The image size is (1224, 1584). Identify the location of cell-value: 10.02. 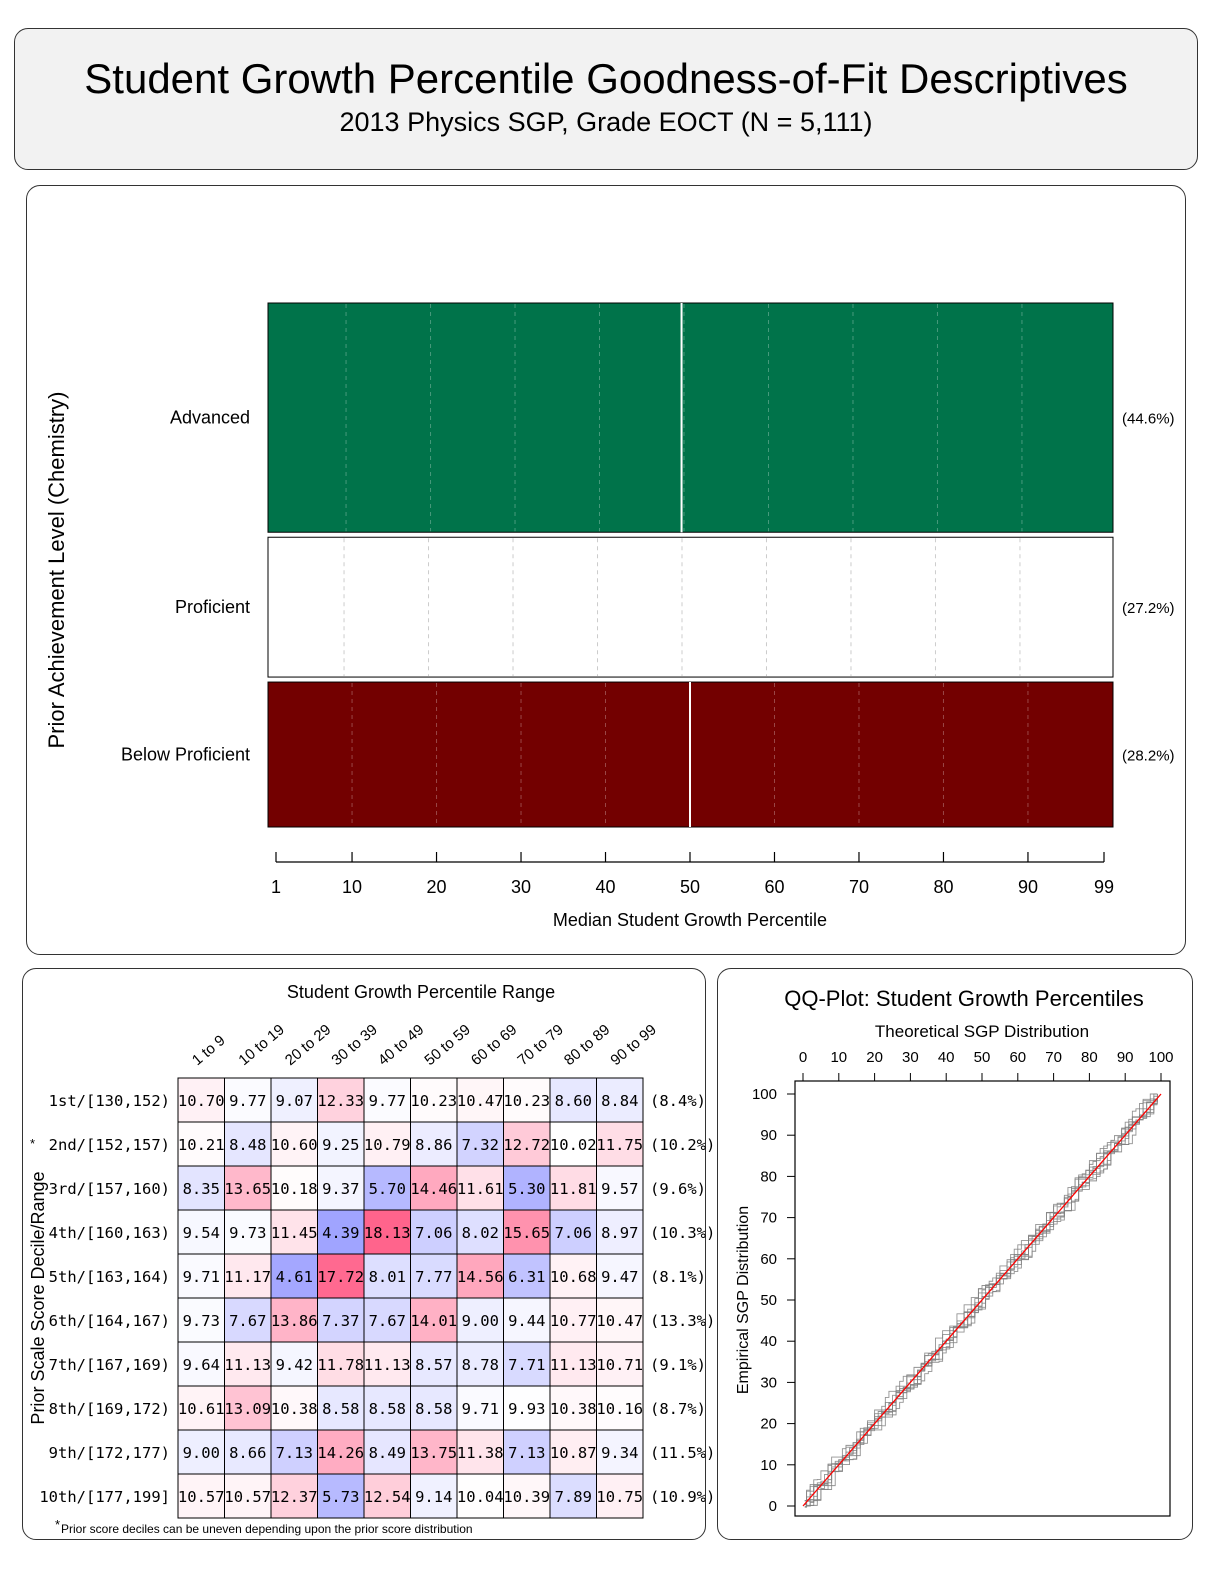
(573, 1145).